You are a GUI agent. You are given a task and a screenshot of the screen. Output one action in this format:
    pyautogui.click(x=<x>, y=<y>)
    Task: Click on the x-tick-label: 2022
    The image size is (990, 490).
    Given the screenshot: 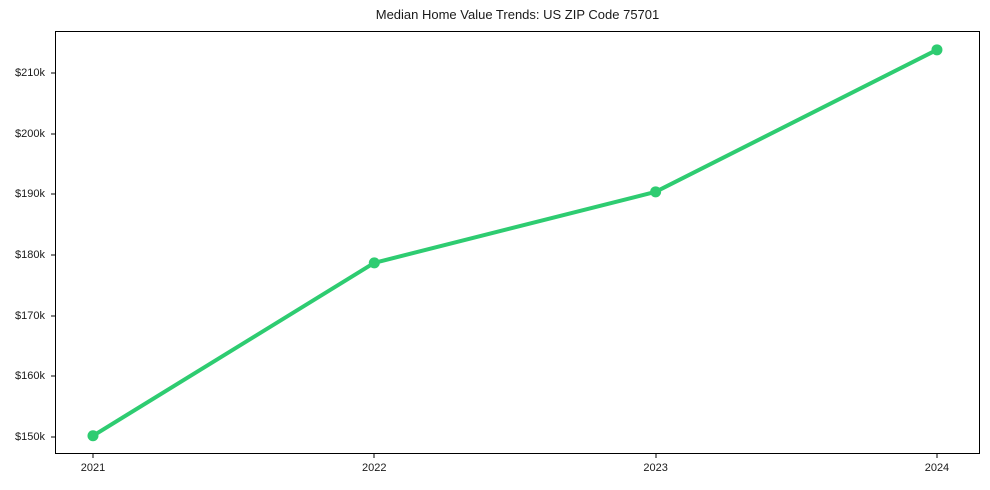 What is the action you would take?
    pyautogui.click(x=374, y=468)
    